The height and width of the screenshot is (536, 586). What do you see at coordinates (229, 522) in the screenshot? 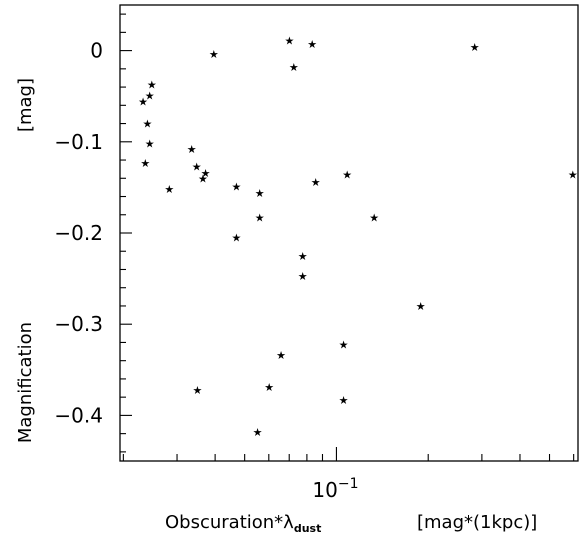
I see `x-axis-label-main: Obscuration*λ` at bounding box center [229, 522].